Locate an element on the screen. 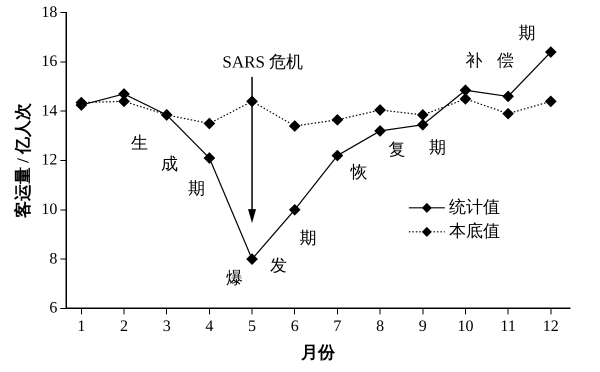  annotation: 爆 is located at coordinates (235, 278).